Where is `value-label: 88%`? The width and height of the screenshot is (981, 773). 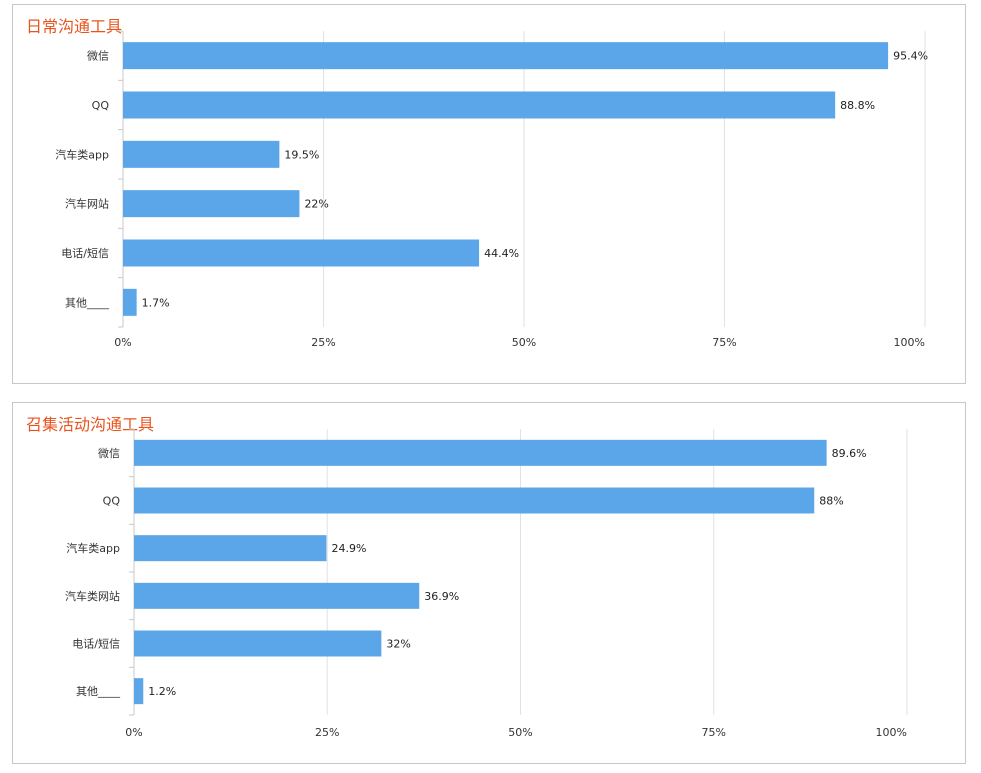 value-label: 88% is located at coordinates (831, 501).